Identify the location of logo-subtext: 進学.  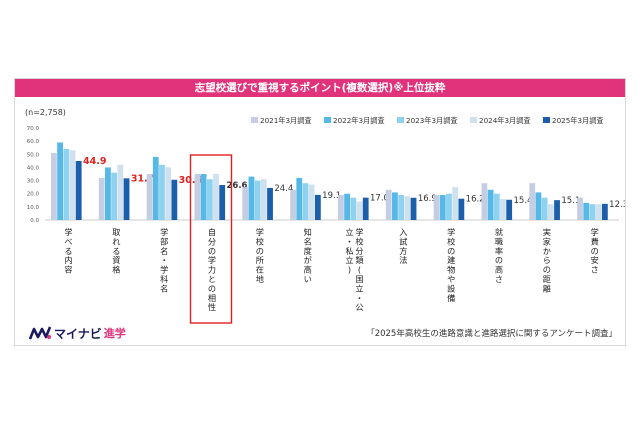
(114, 333).